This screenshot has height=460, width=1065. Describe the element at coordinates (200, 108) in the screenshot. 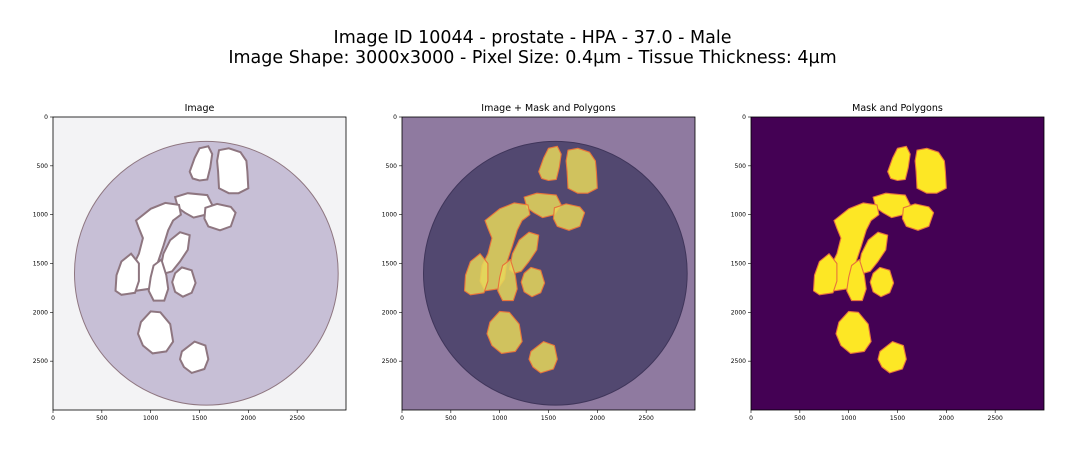

I see `panel-title: Image` at that location.